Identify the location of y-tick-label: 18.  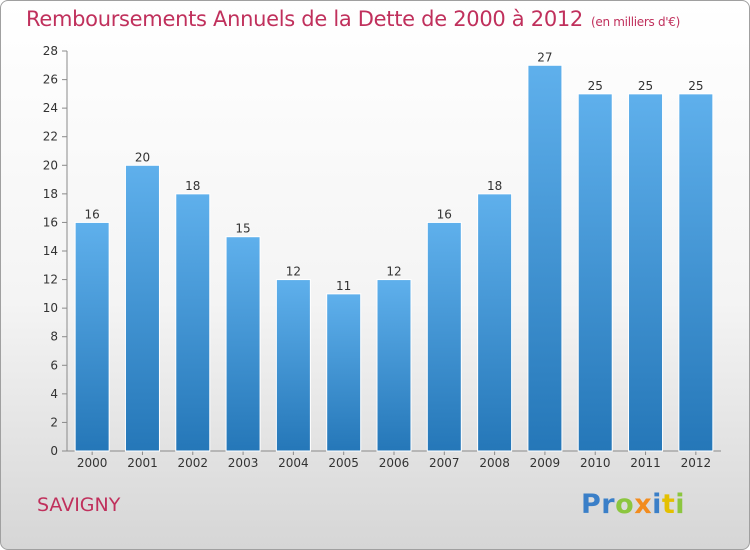
(50, 194).